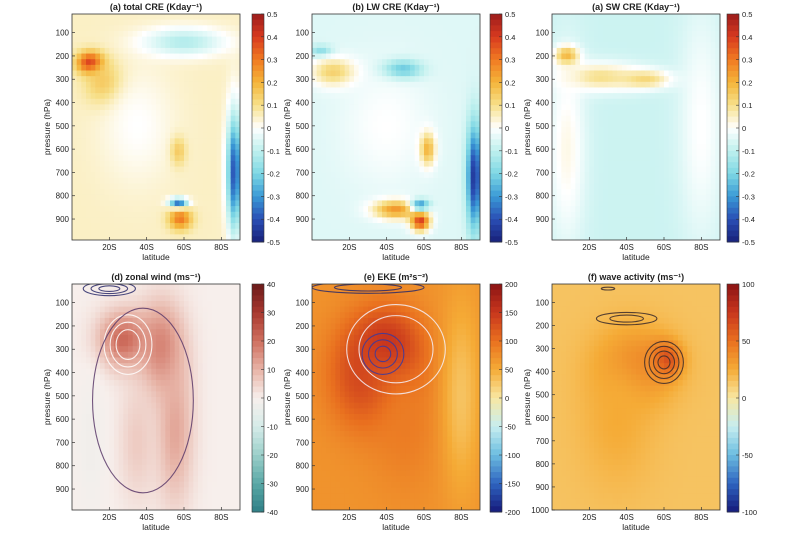  Describe the element at coordinates (147, 247) in the screenshot. I see `x-tick-label: 40S` at that location.